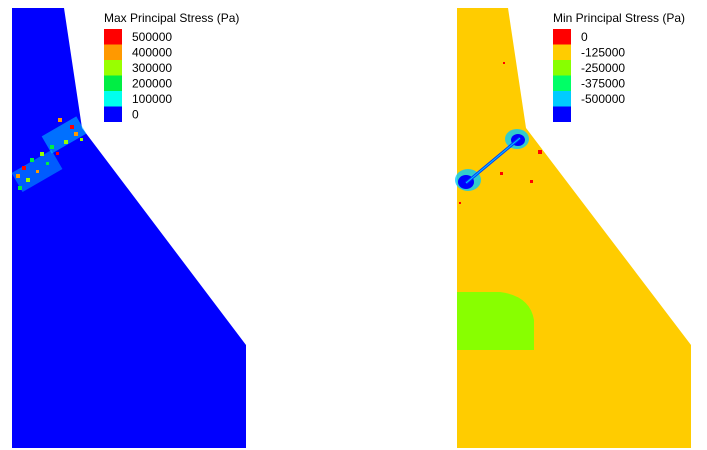 The image size is (707, 450). I want to click on min-legend-label: 0, so click(584, 37).